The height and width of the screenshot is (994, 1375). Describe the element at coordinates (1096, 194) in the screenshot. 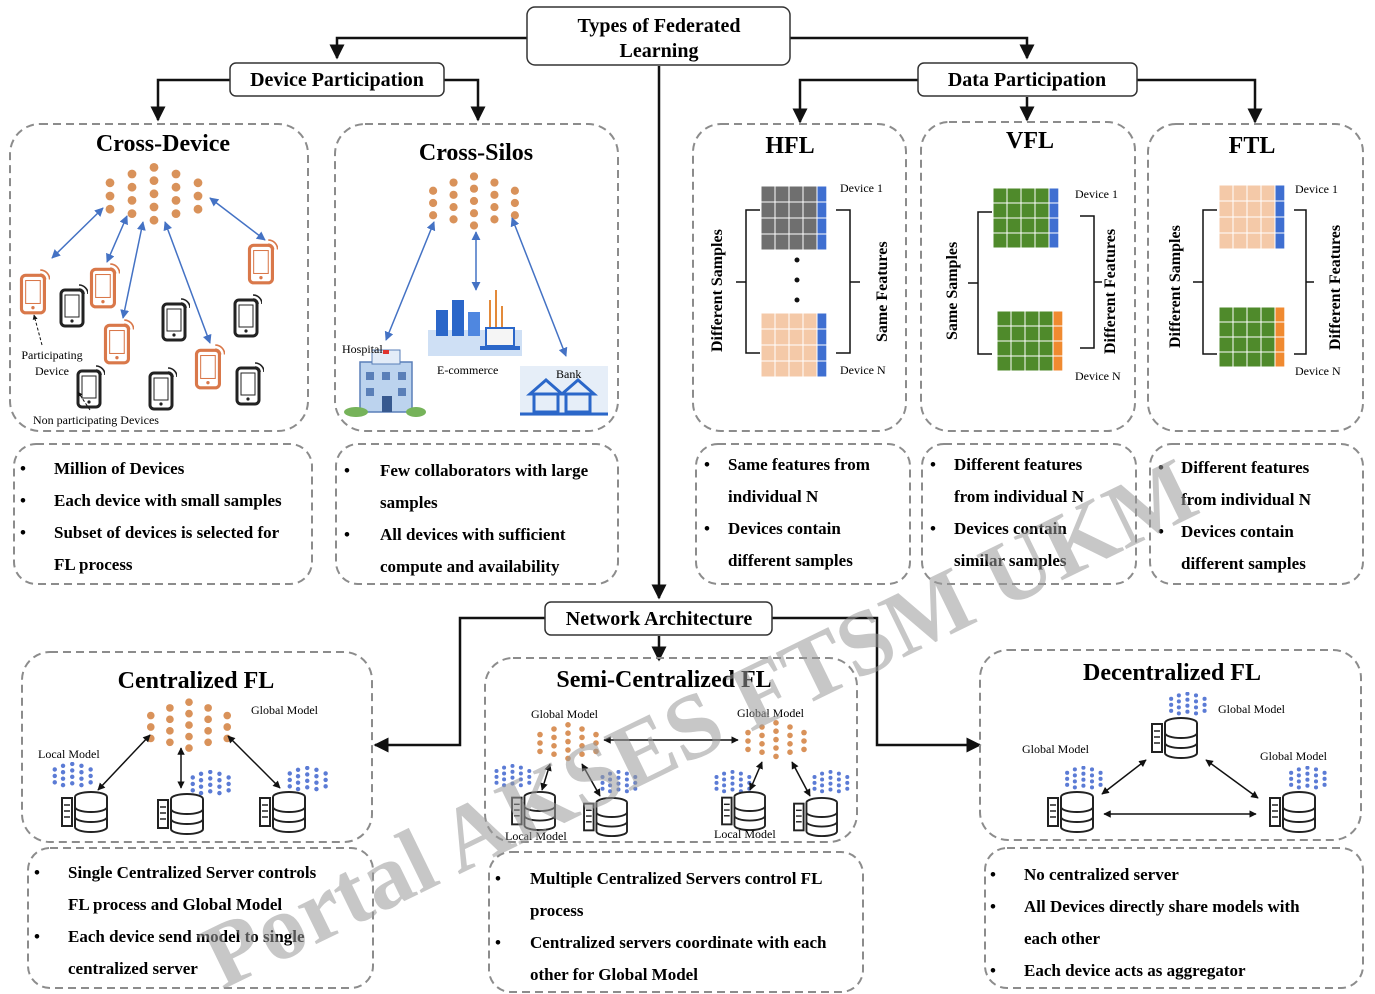

I see `vfl-device-1-label: Device 1` at that location.